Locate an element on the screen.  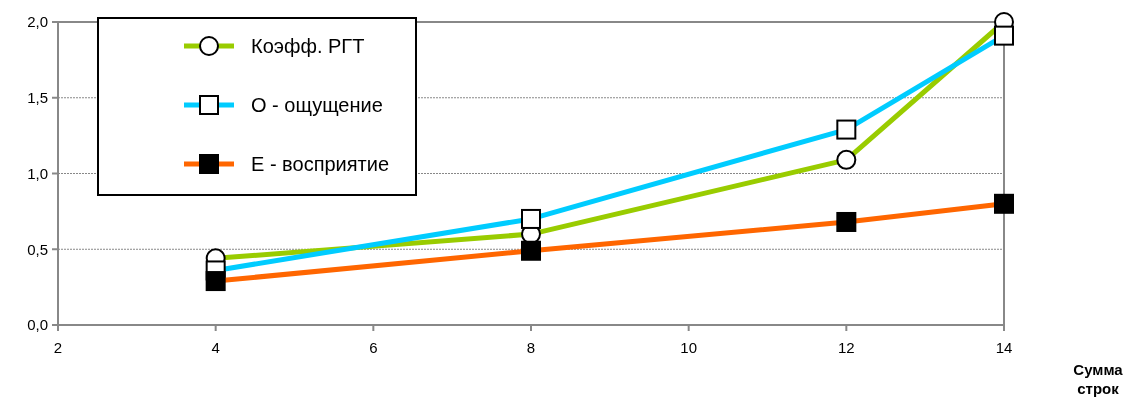
y-tick-label: 0,0 is located at coordinates (37, 325).